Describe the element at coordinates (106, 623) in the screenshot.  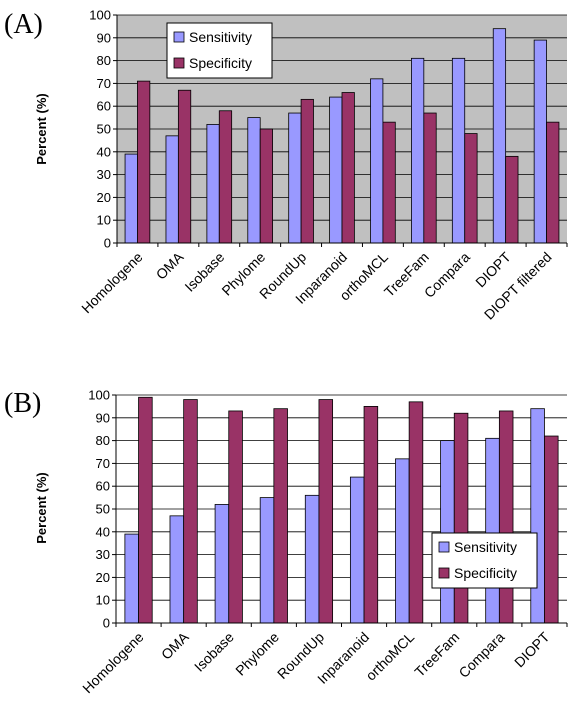
I see `panel-b-y-tick-label: 0` at that location.